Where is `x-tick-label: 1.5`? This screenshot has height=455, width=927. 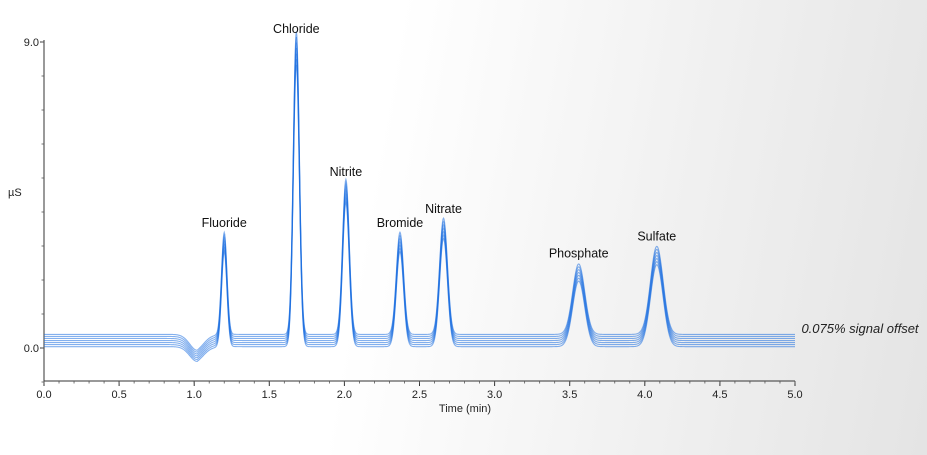
x-tick-label: 1.5 is located at coordinates (269, 395).